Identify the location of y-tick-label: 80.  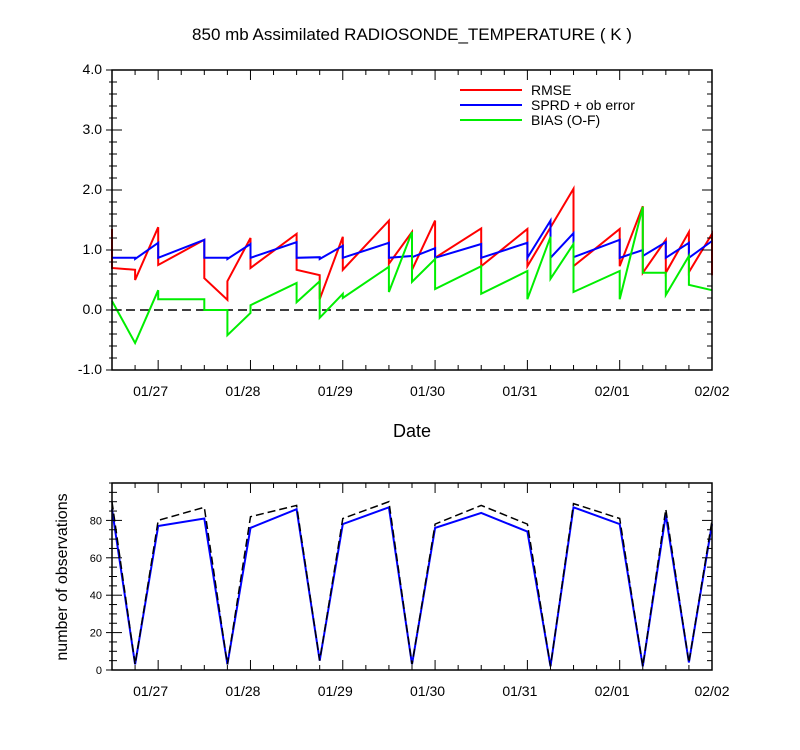
(96, 521).